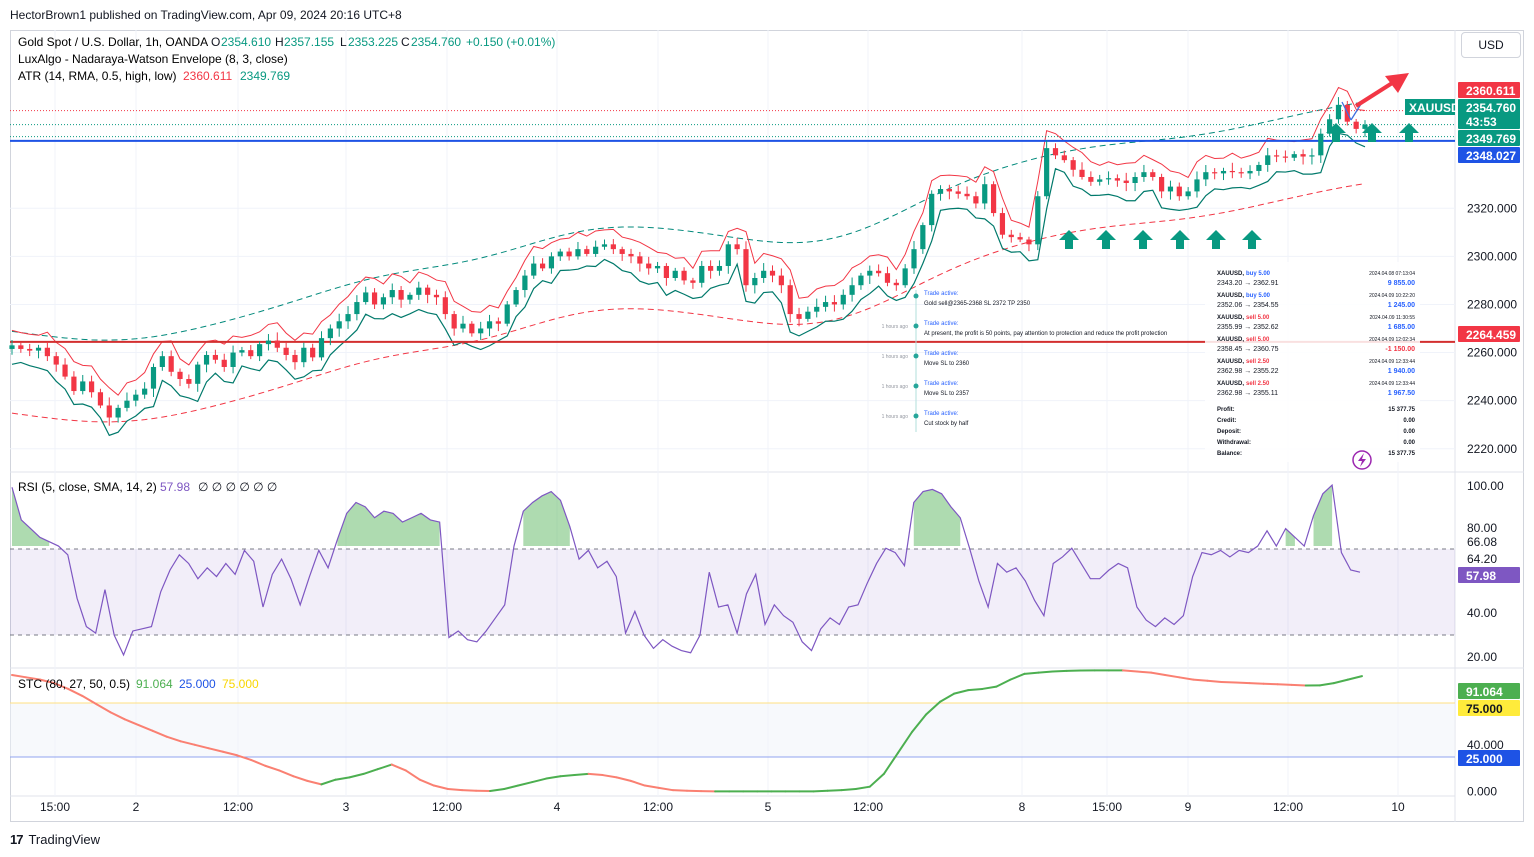  What do you see at coordinates (55, 839) in the screenshot?
I see `tradingview-brand: 17 TradingView` at bounding box center [55, 839].